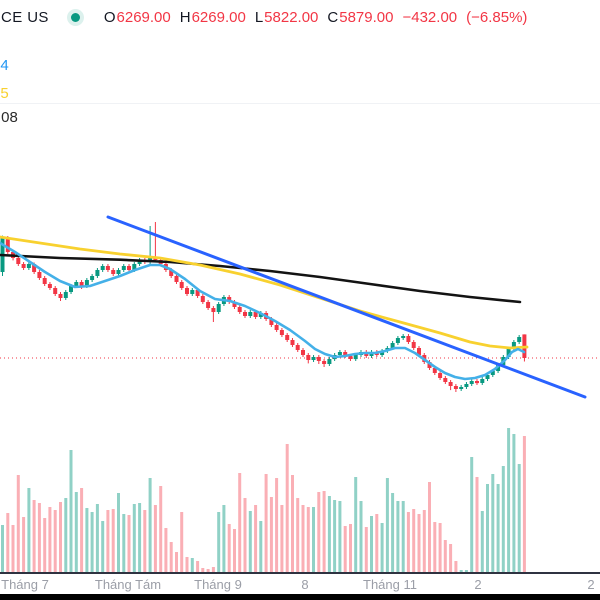 The width and height of the screenshot is (600, 600). I want to click on time-axis-label: Tháng 9, so click(218, 584).